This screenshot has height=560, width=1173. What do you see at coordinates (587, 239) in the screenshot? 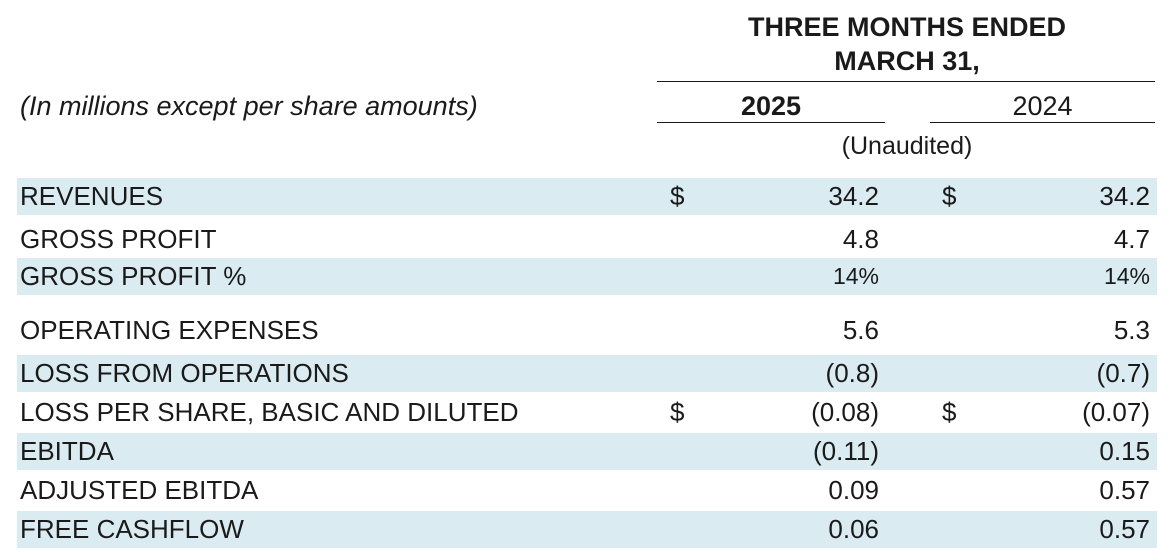
I see `table-row-gross-profit: GROSS PROFIT 4.8 4.7` at bounding box center [587, 239].